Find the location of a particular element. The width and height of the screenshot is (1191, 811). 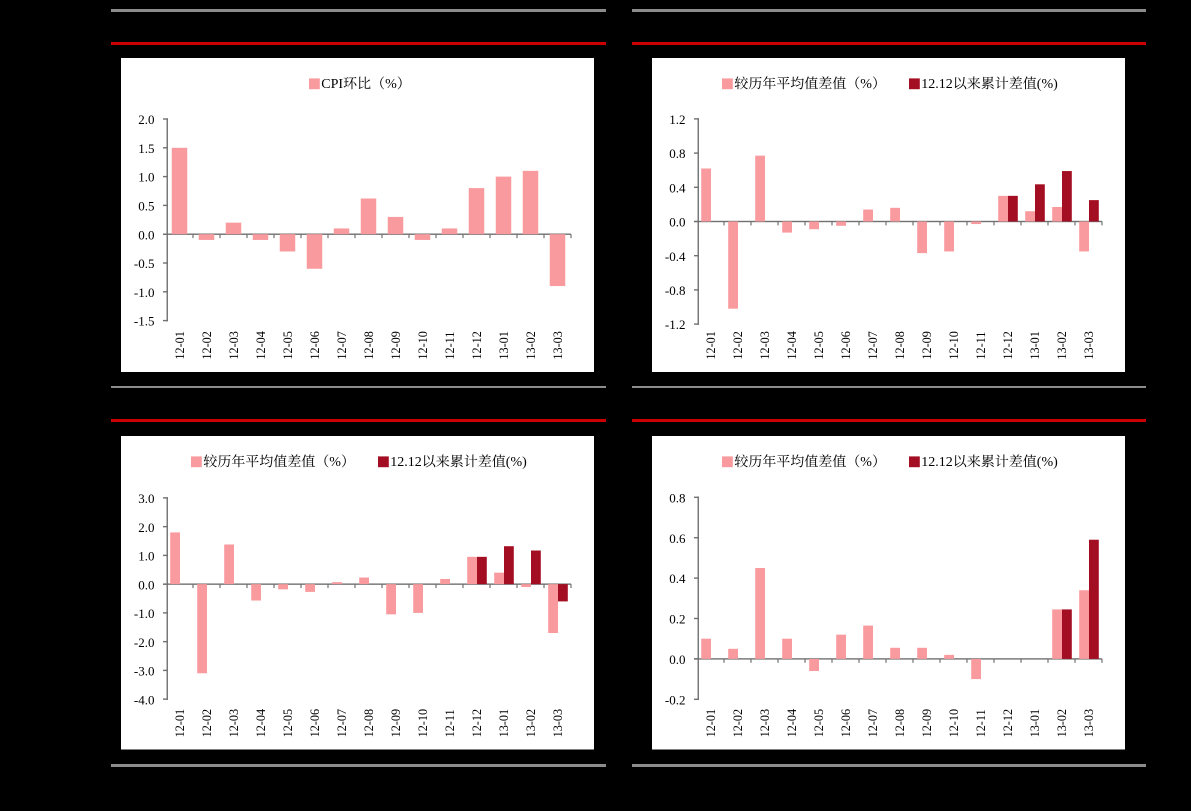

svg-text: -3.0 is located at coordinates (144, 671).